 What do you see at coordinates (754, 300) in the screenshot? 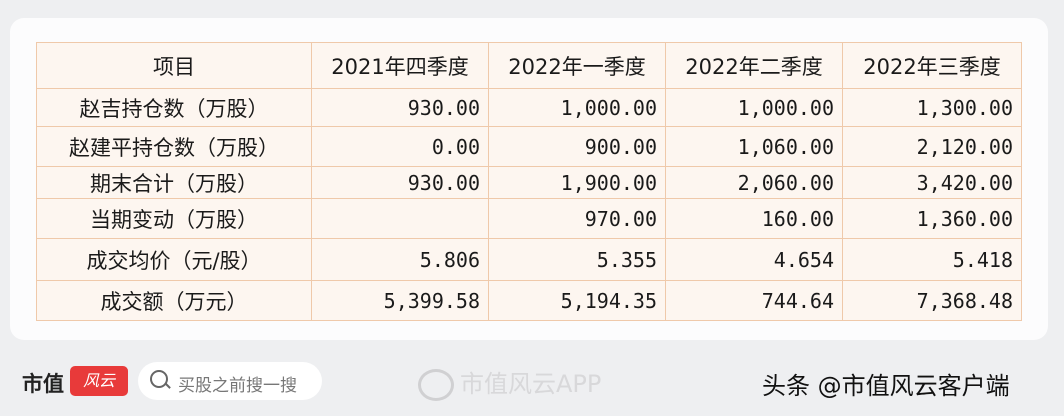
I see `value-cell: 744.64` at bounding box center [754, 300].